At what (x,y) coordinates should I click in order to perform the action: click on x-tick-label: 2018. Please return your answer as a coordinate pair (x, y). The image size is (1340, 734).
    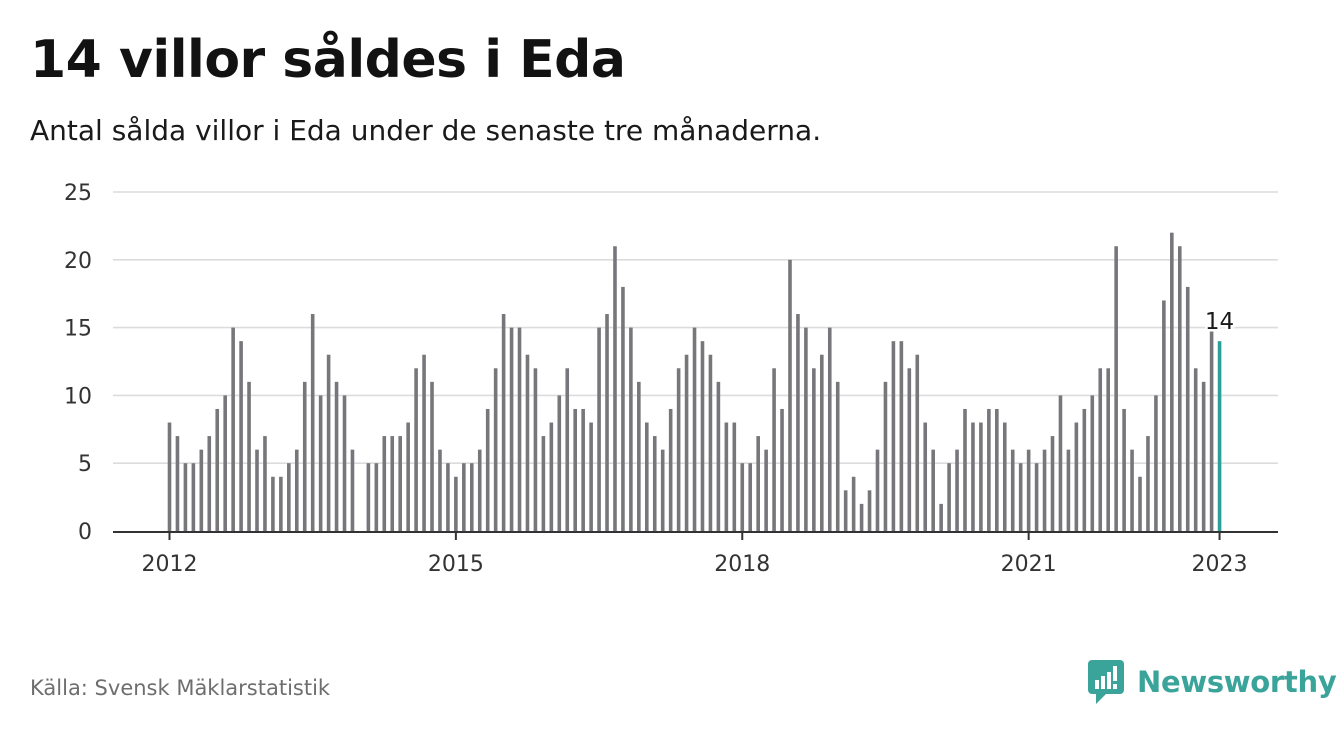
    Looking at the image, I should click on (742, 564).